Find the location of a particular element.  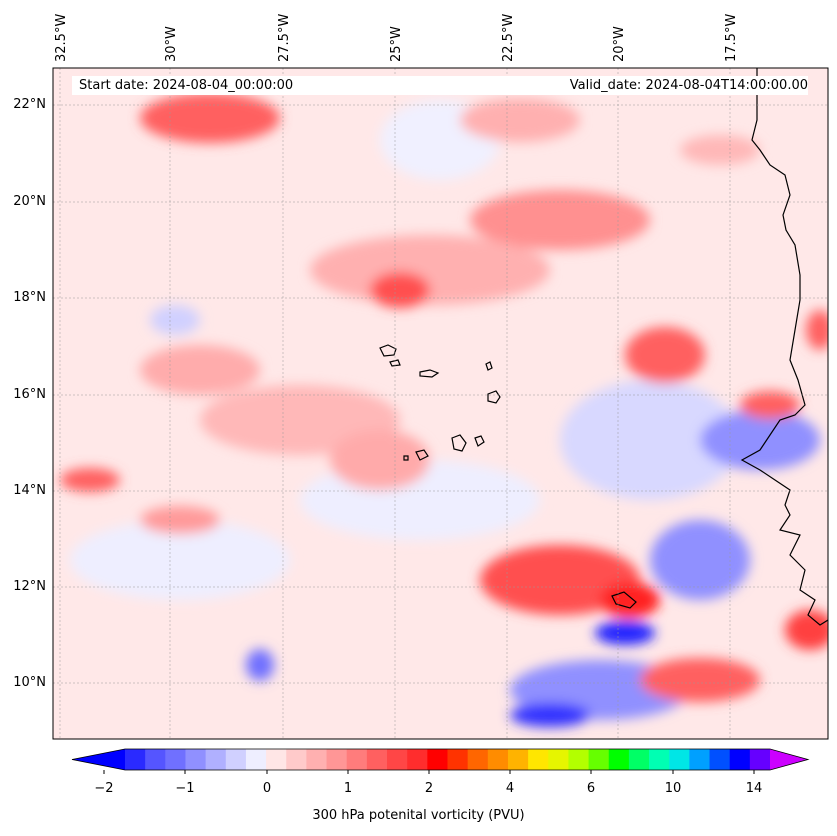

colorbar is located at coordinates (440, 761).